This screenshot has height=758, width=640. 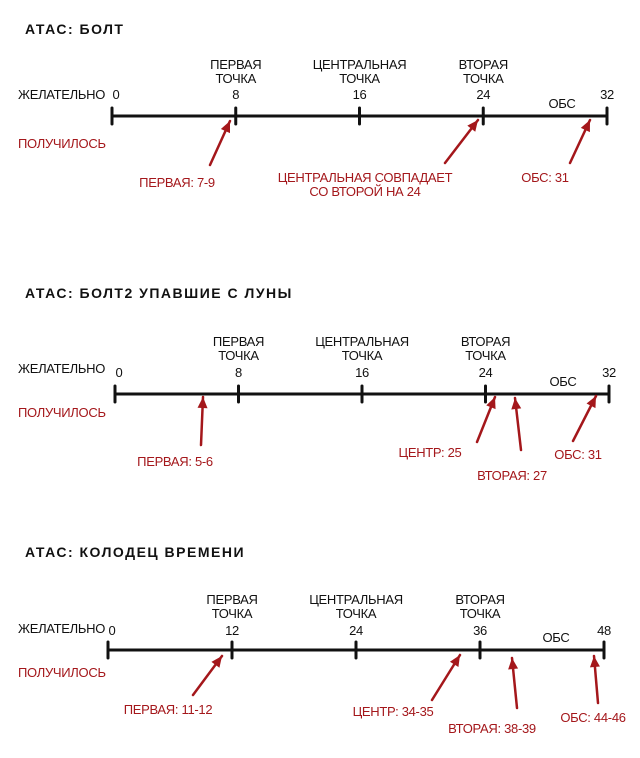 I want to click on result-annotation: ЦЕНТР: 34-35, so click(x=393, y=711).